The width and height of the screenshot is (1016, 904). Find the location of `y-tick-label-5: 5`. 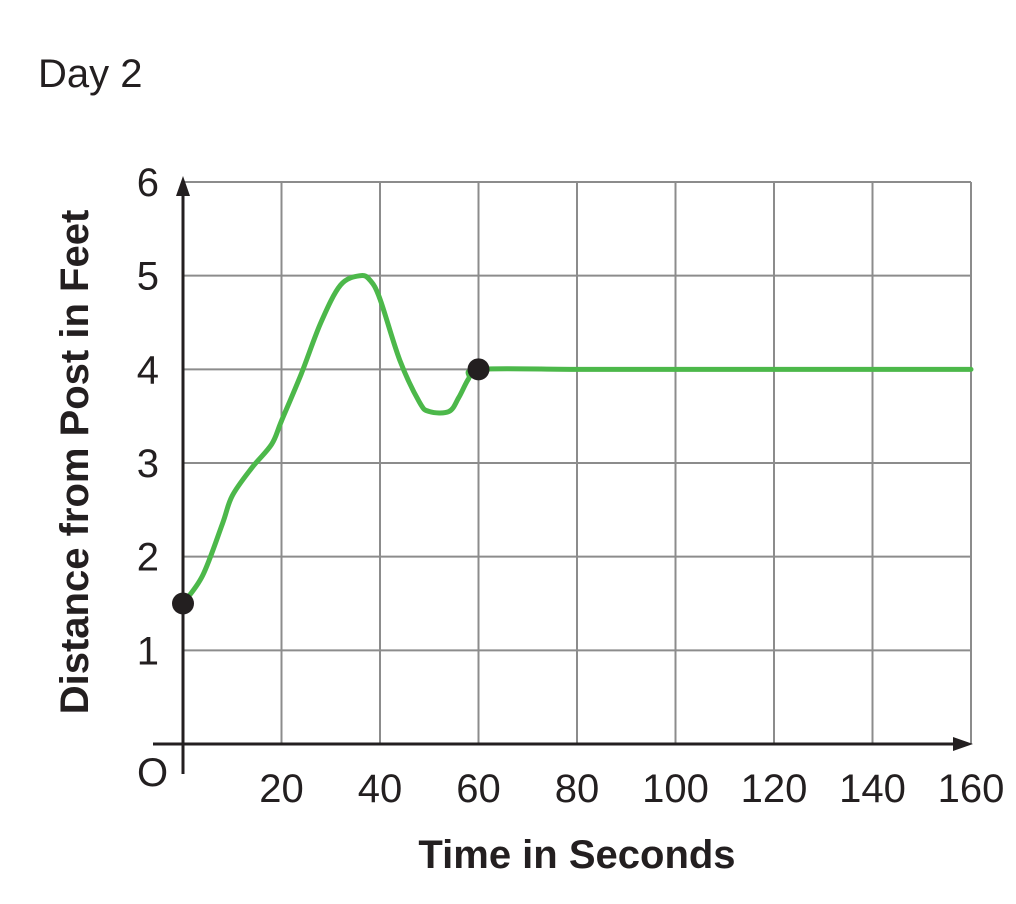

y-tick-label-5: 5 is located at coordinates (148, 277).